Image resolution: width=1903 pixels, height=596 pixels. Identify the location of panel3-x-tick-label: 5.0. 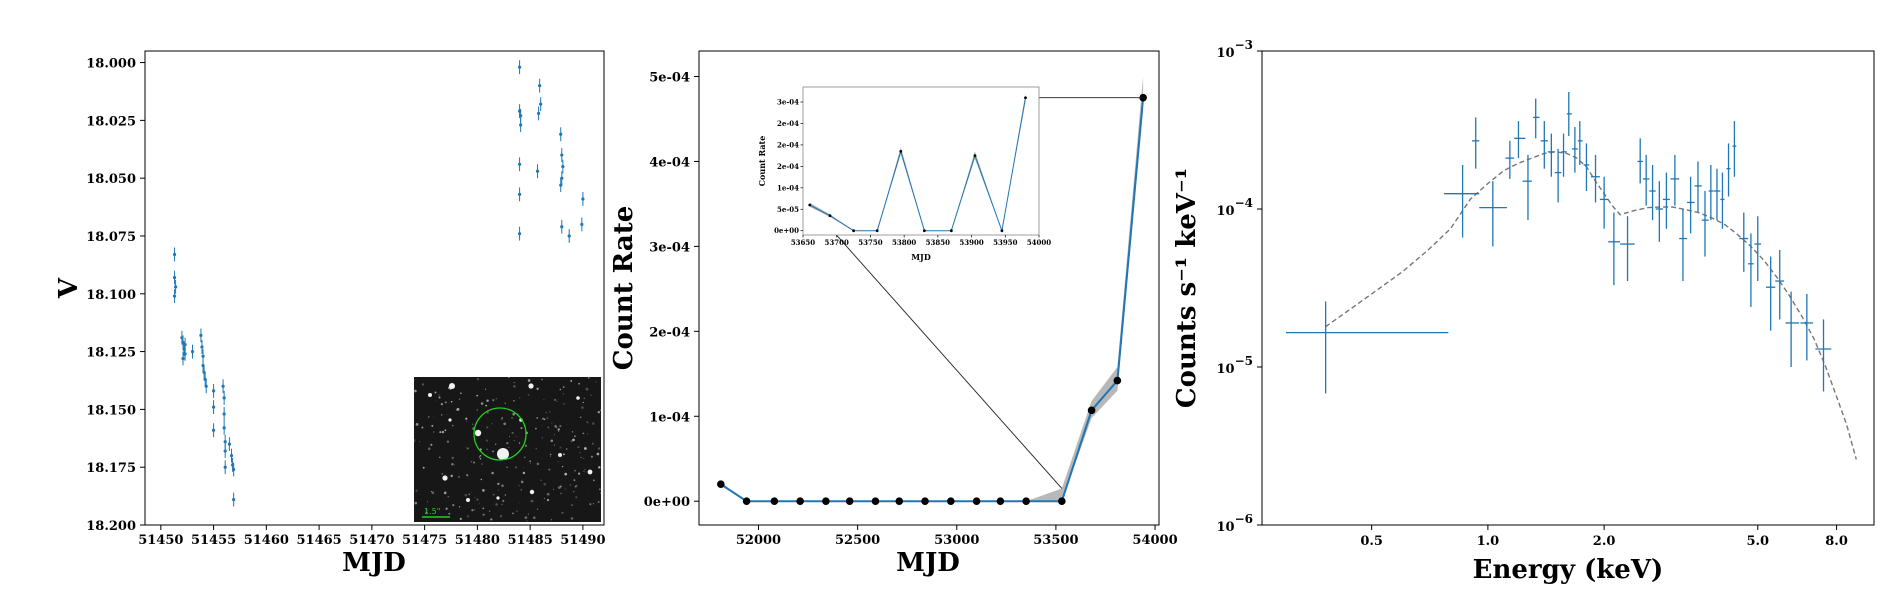
(1757, 541).